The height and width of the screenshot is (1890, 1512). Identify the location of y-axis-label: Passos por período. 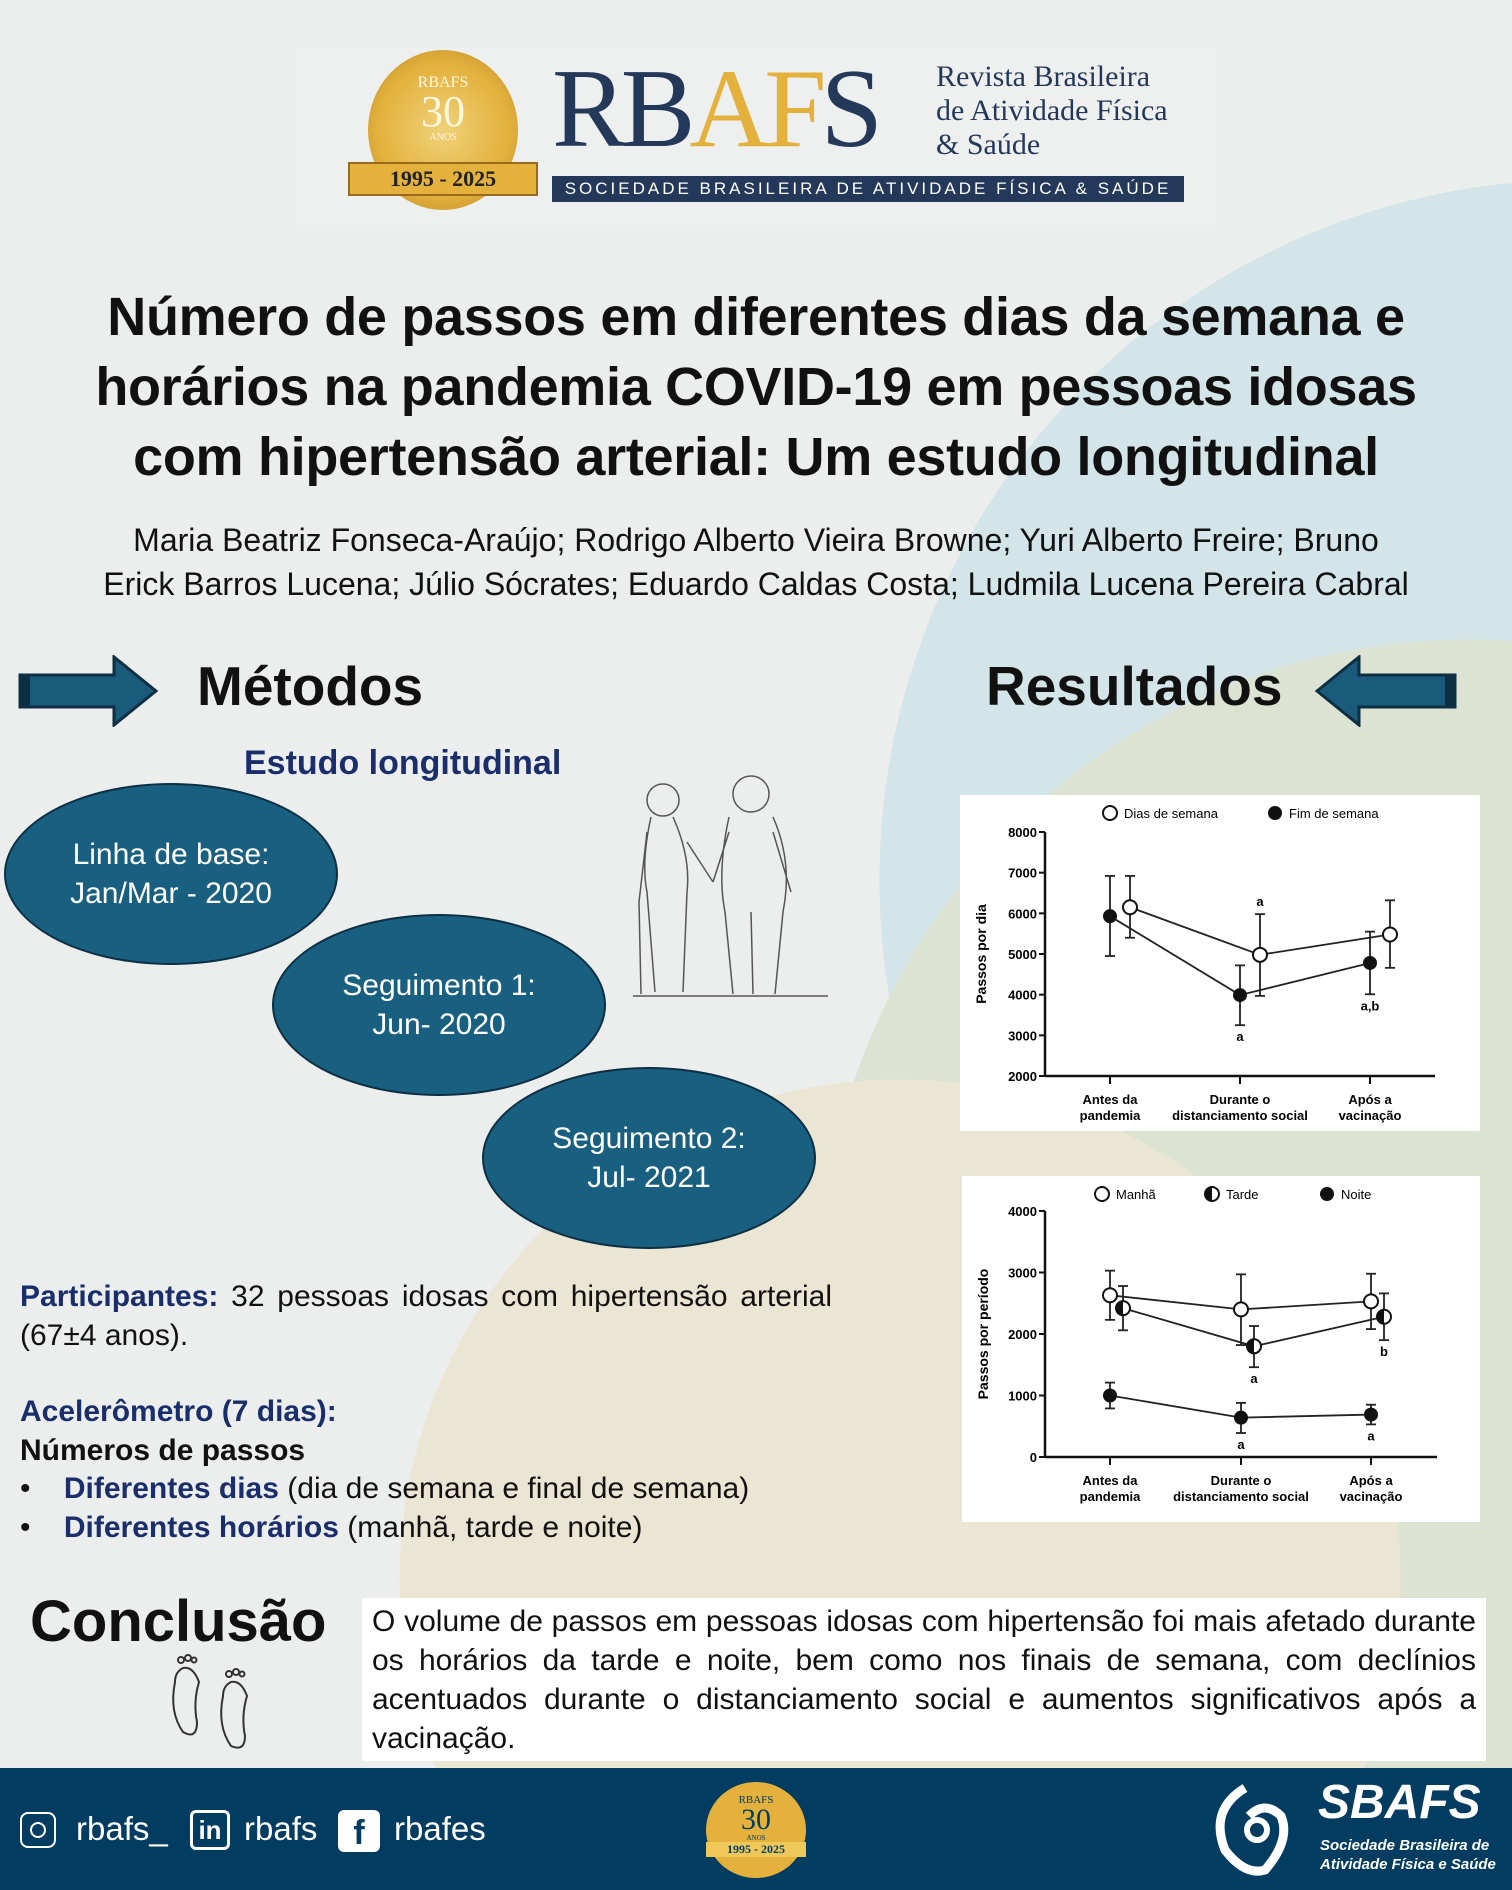
(983, 1334).